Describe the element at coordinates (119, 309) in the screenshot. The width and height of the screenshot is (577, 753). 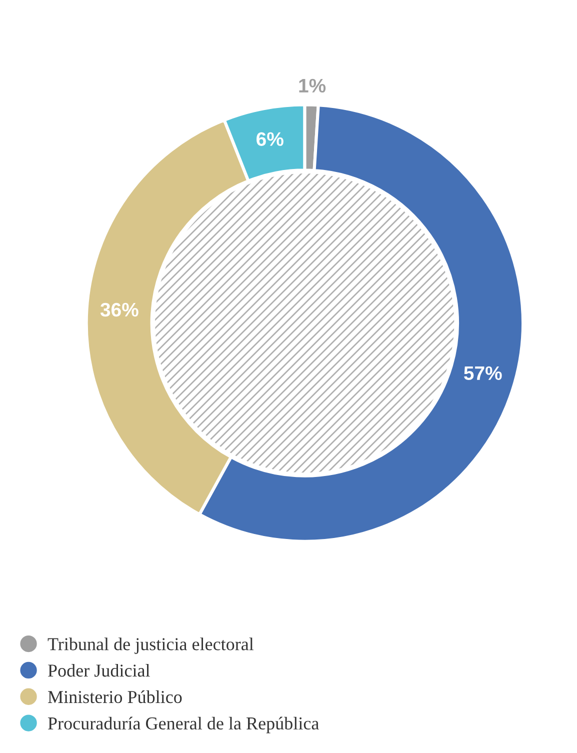
I see `data-label: 36%` at that location.